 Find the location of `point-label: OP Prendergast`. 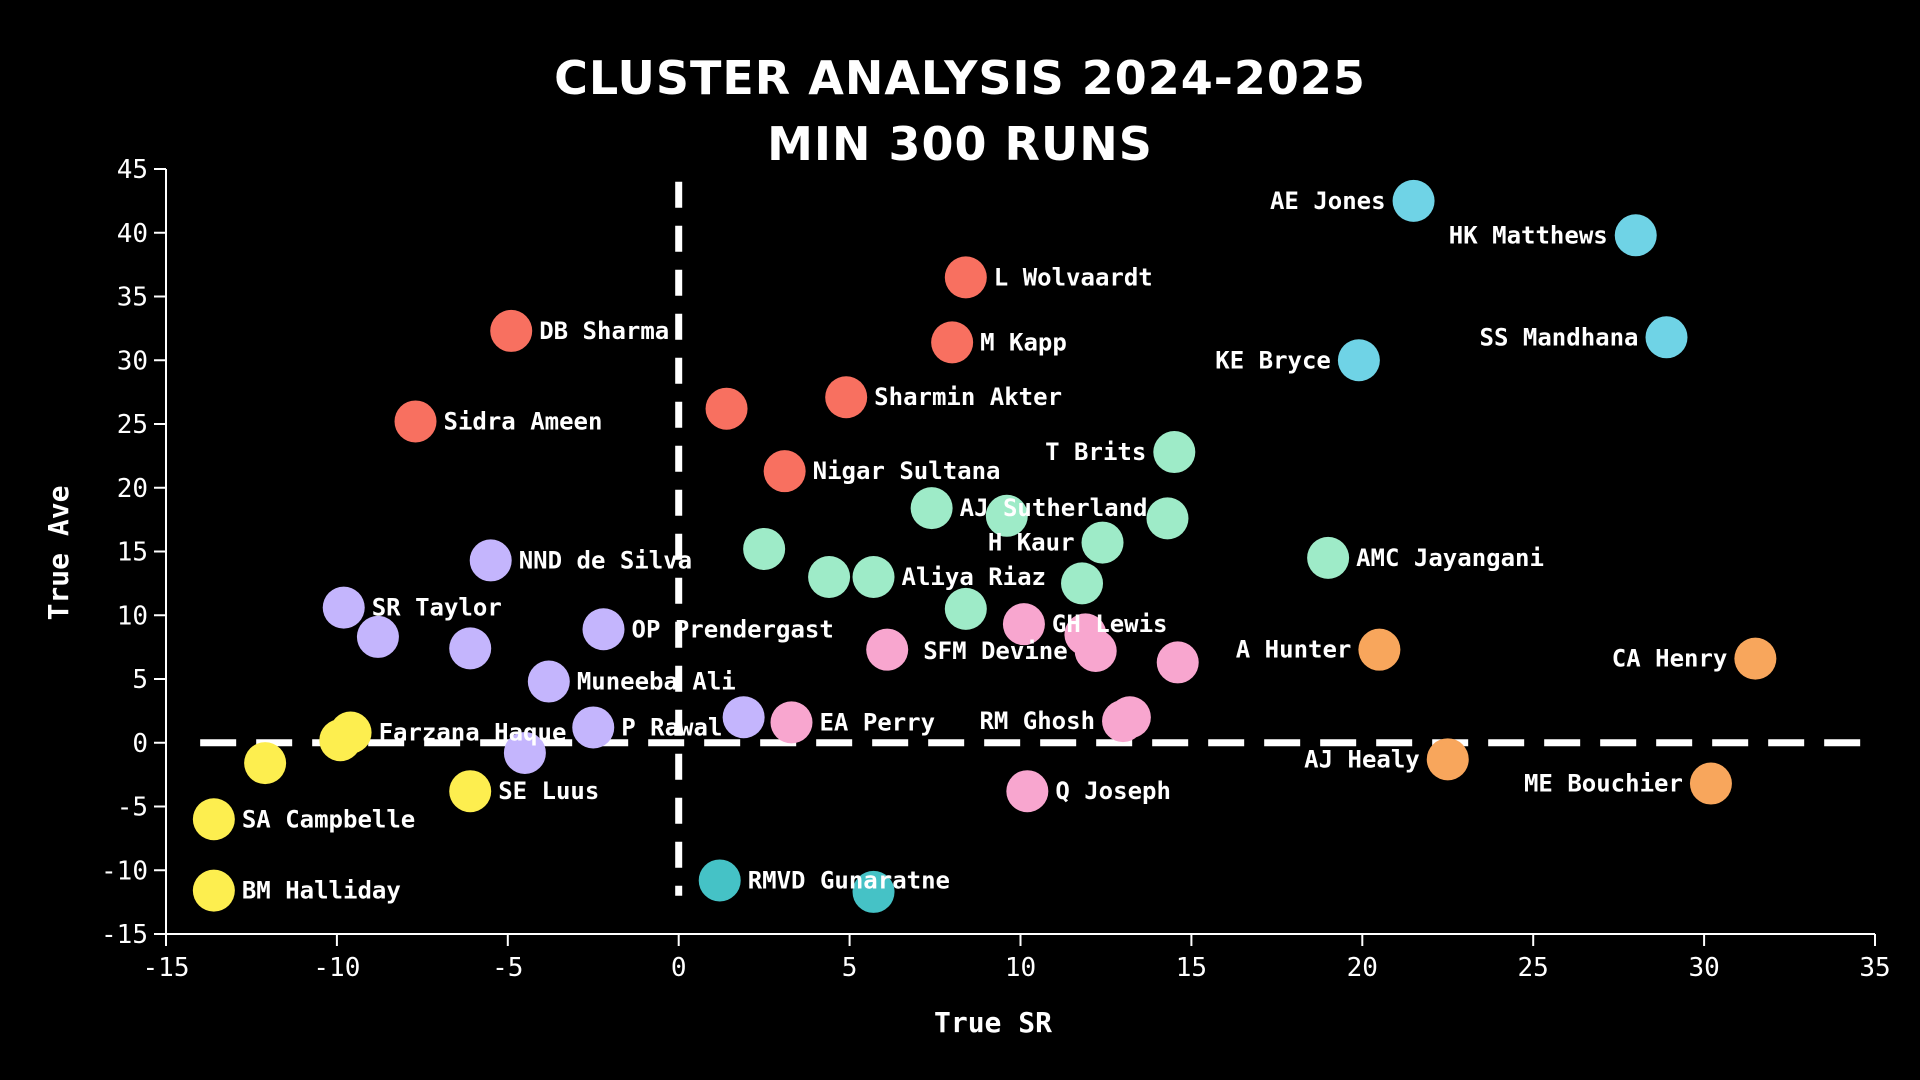

point-label: OP Prendergast is located at coordinates (733, 629).